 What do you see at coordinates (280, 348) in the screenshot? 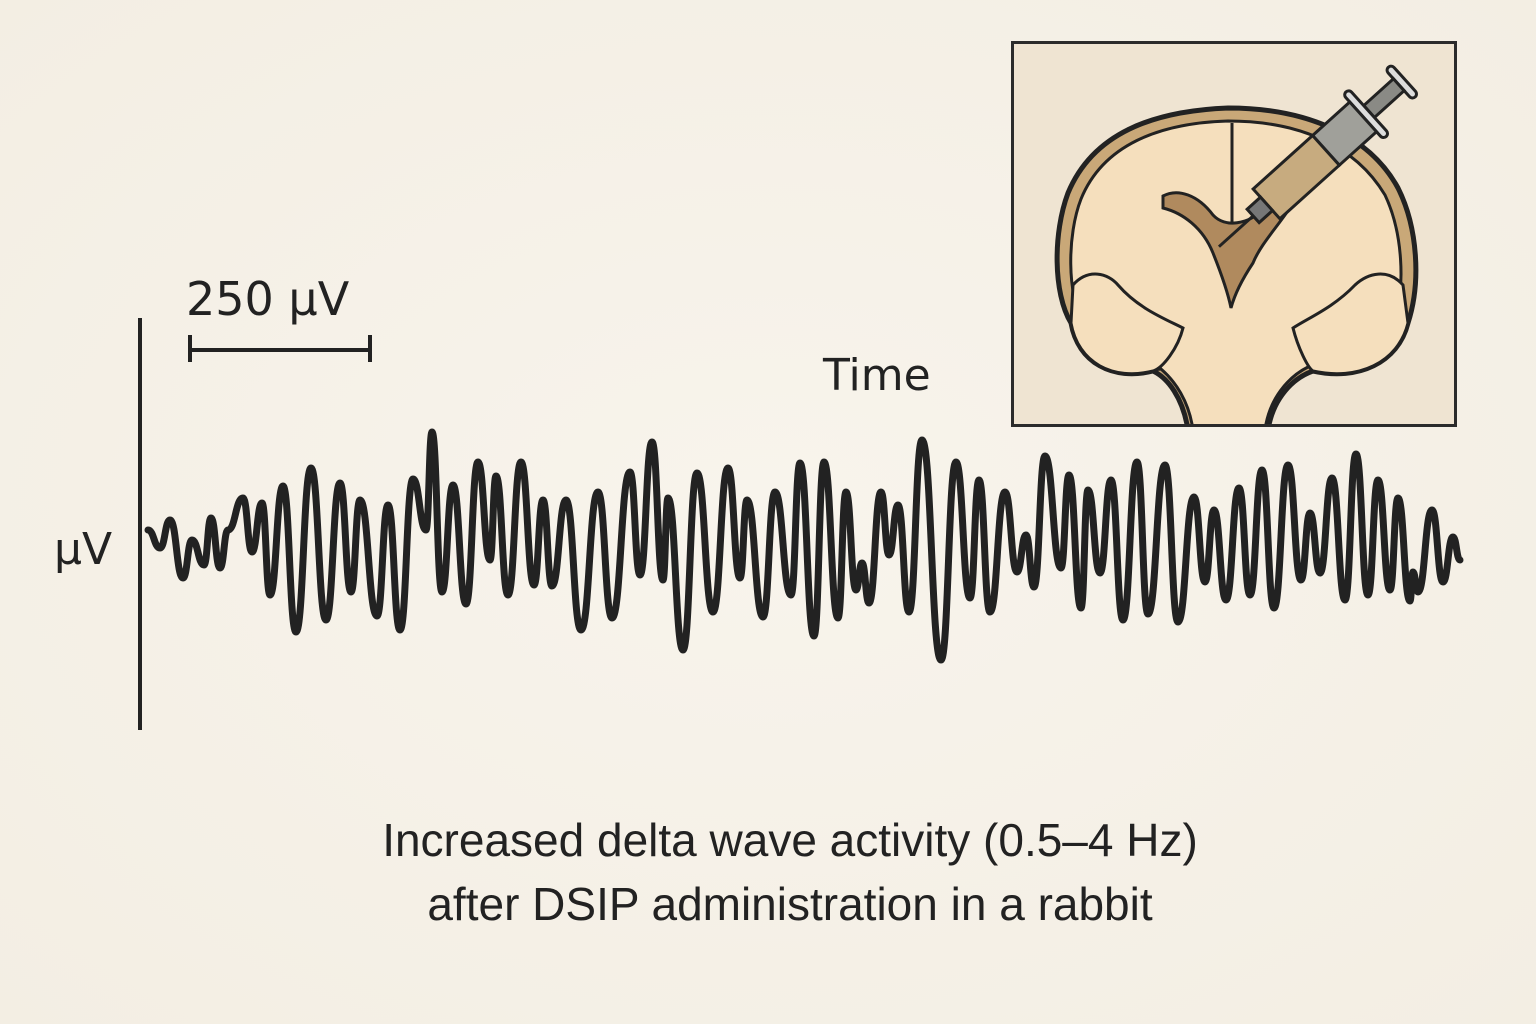
I see `scale-bar` at bounding box center [280, 348].